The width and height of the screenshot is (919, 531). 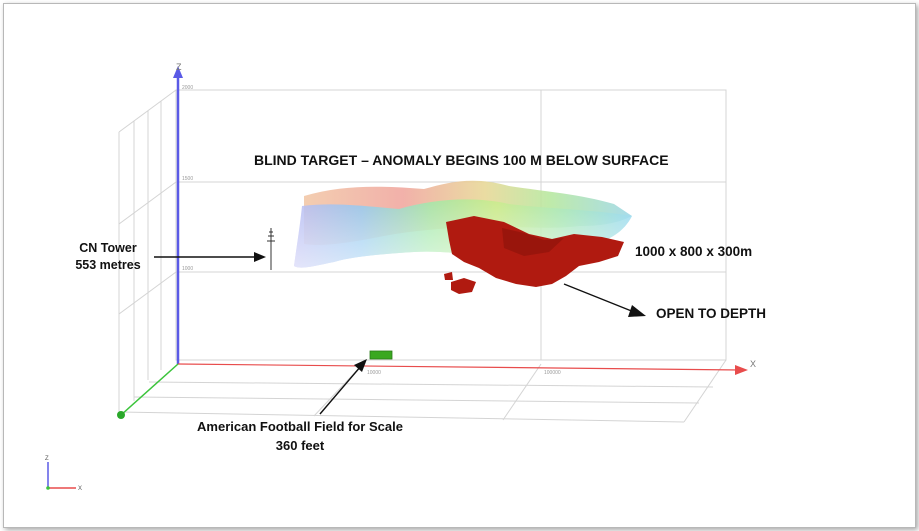 I want to click on cn-tower-height: 553 metres, so click(x=108, y=265).